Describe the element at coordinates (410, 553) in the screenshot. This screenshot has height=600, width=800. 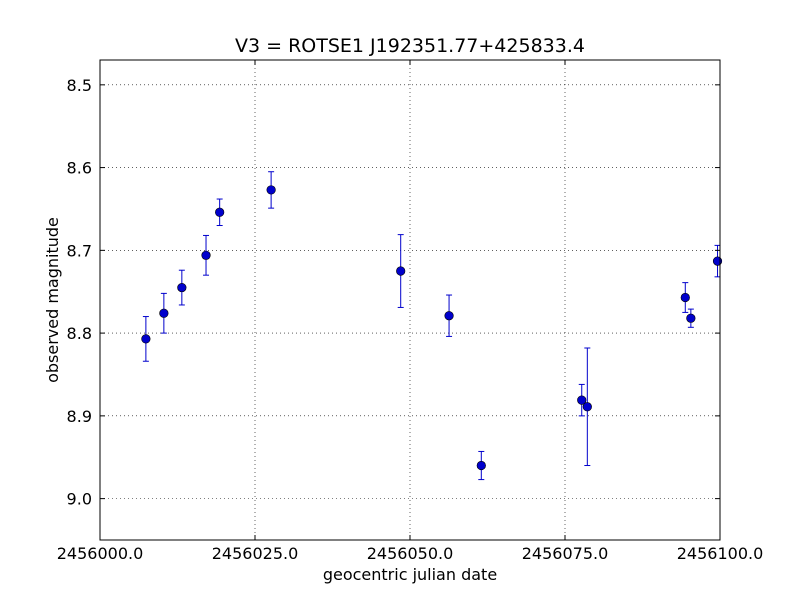
I see `x-tick-label: 2456050.0` at that location.